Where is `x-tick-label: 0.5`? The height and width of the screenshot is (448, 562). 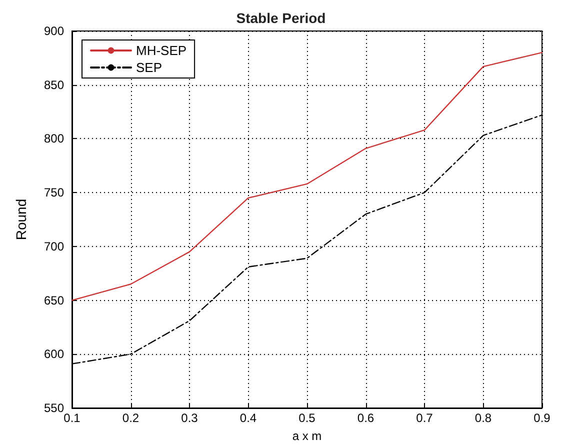
x-tick-label: 0.5 is located at coordinates (307, 418).